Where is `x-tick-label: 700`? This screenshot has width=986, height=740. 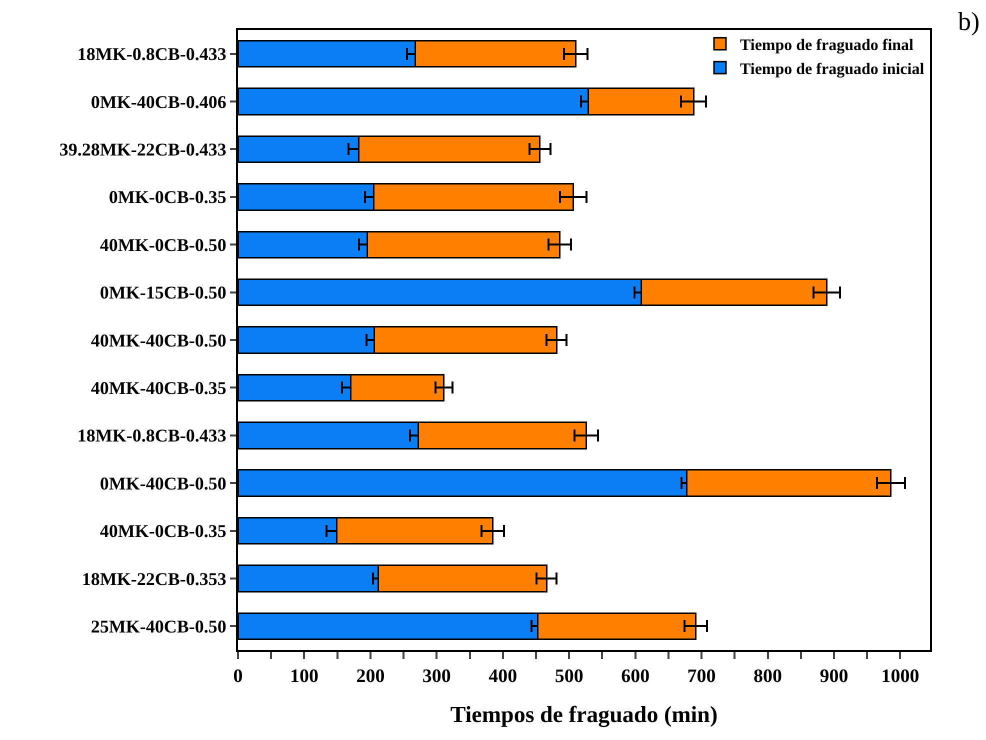
x-tick-label: 700 is located at coordinates (701, 676).